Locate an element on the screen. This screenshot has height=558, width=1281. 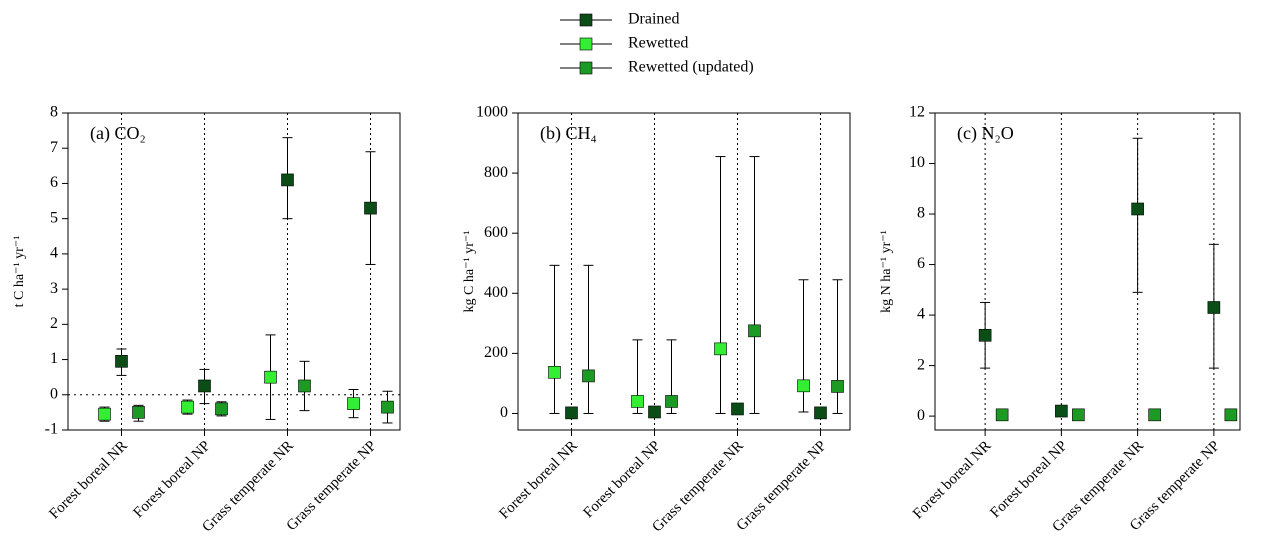
y-tick-label: 7 is located at coordinates (54, 147).